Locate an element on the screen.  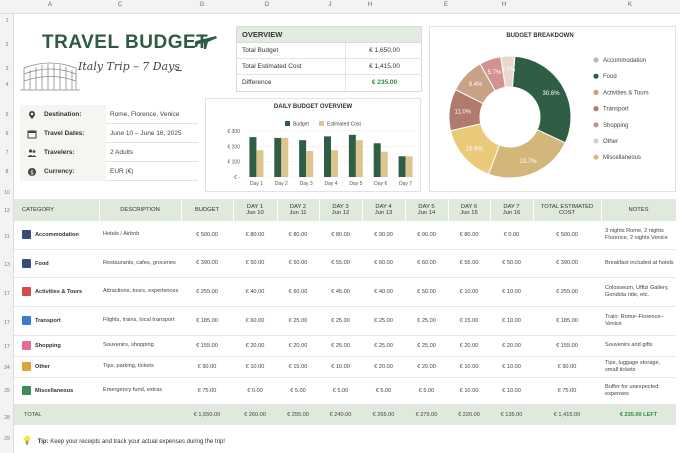
budget-cell: € 75.00 is located at coordinates (207, 391).